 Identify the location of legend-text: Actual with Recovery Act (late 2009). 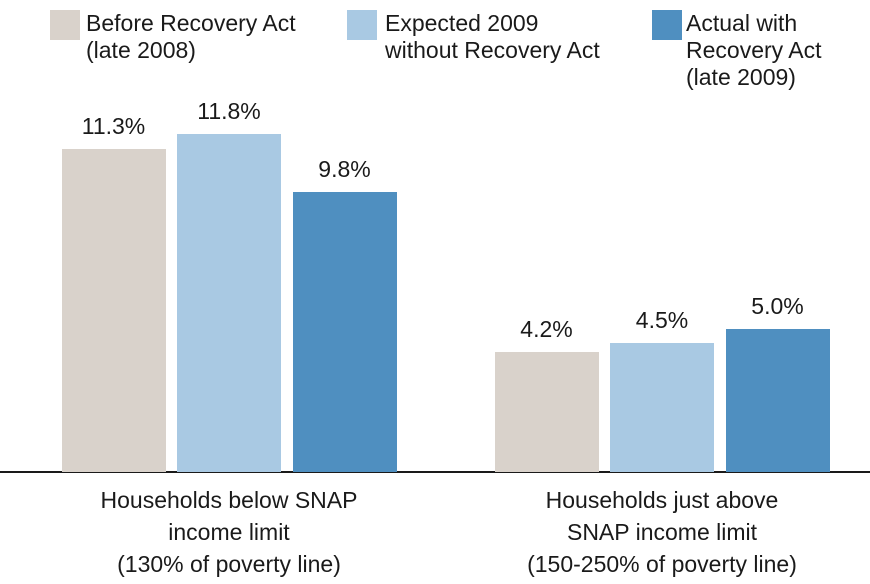
(754, 50).